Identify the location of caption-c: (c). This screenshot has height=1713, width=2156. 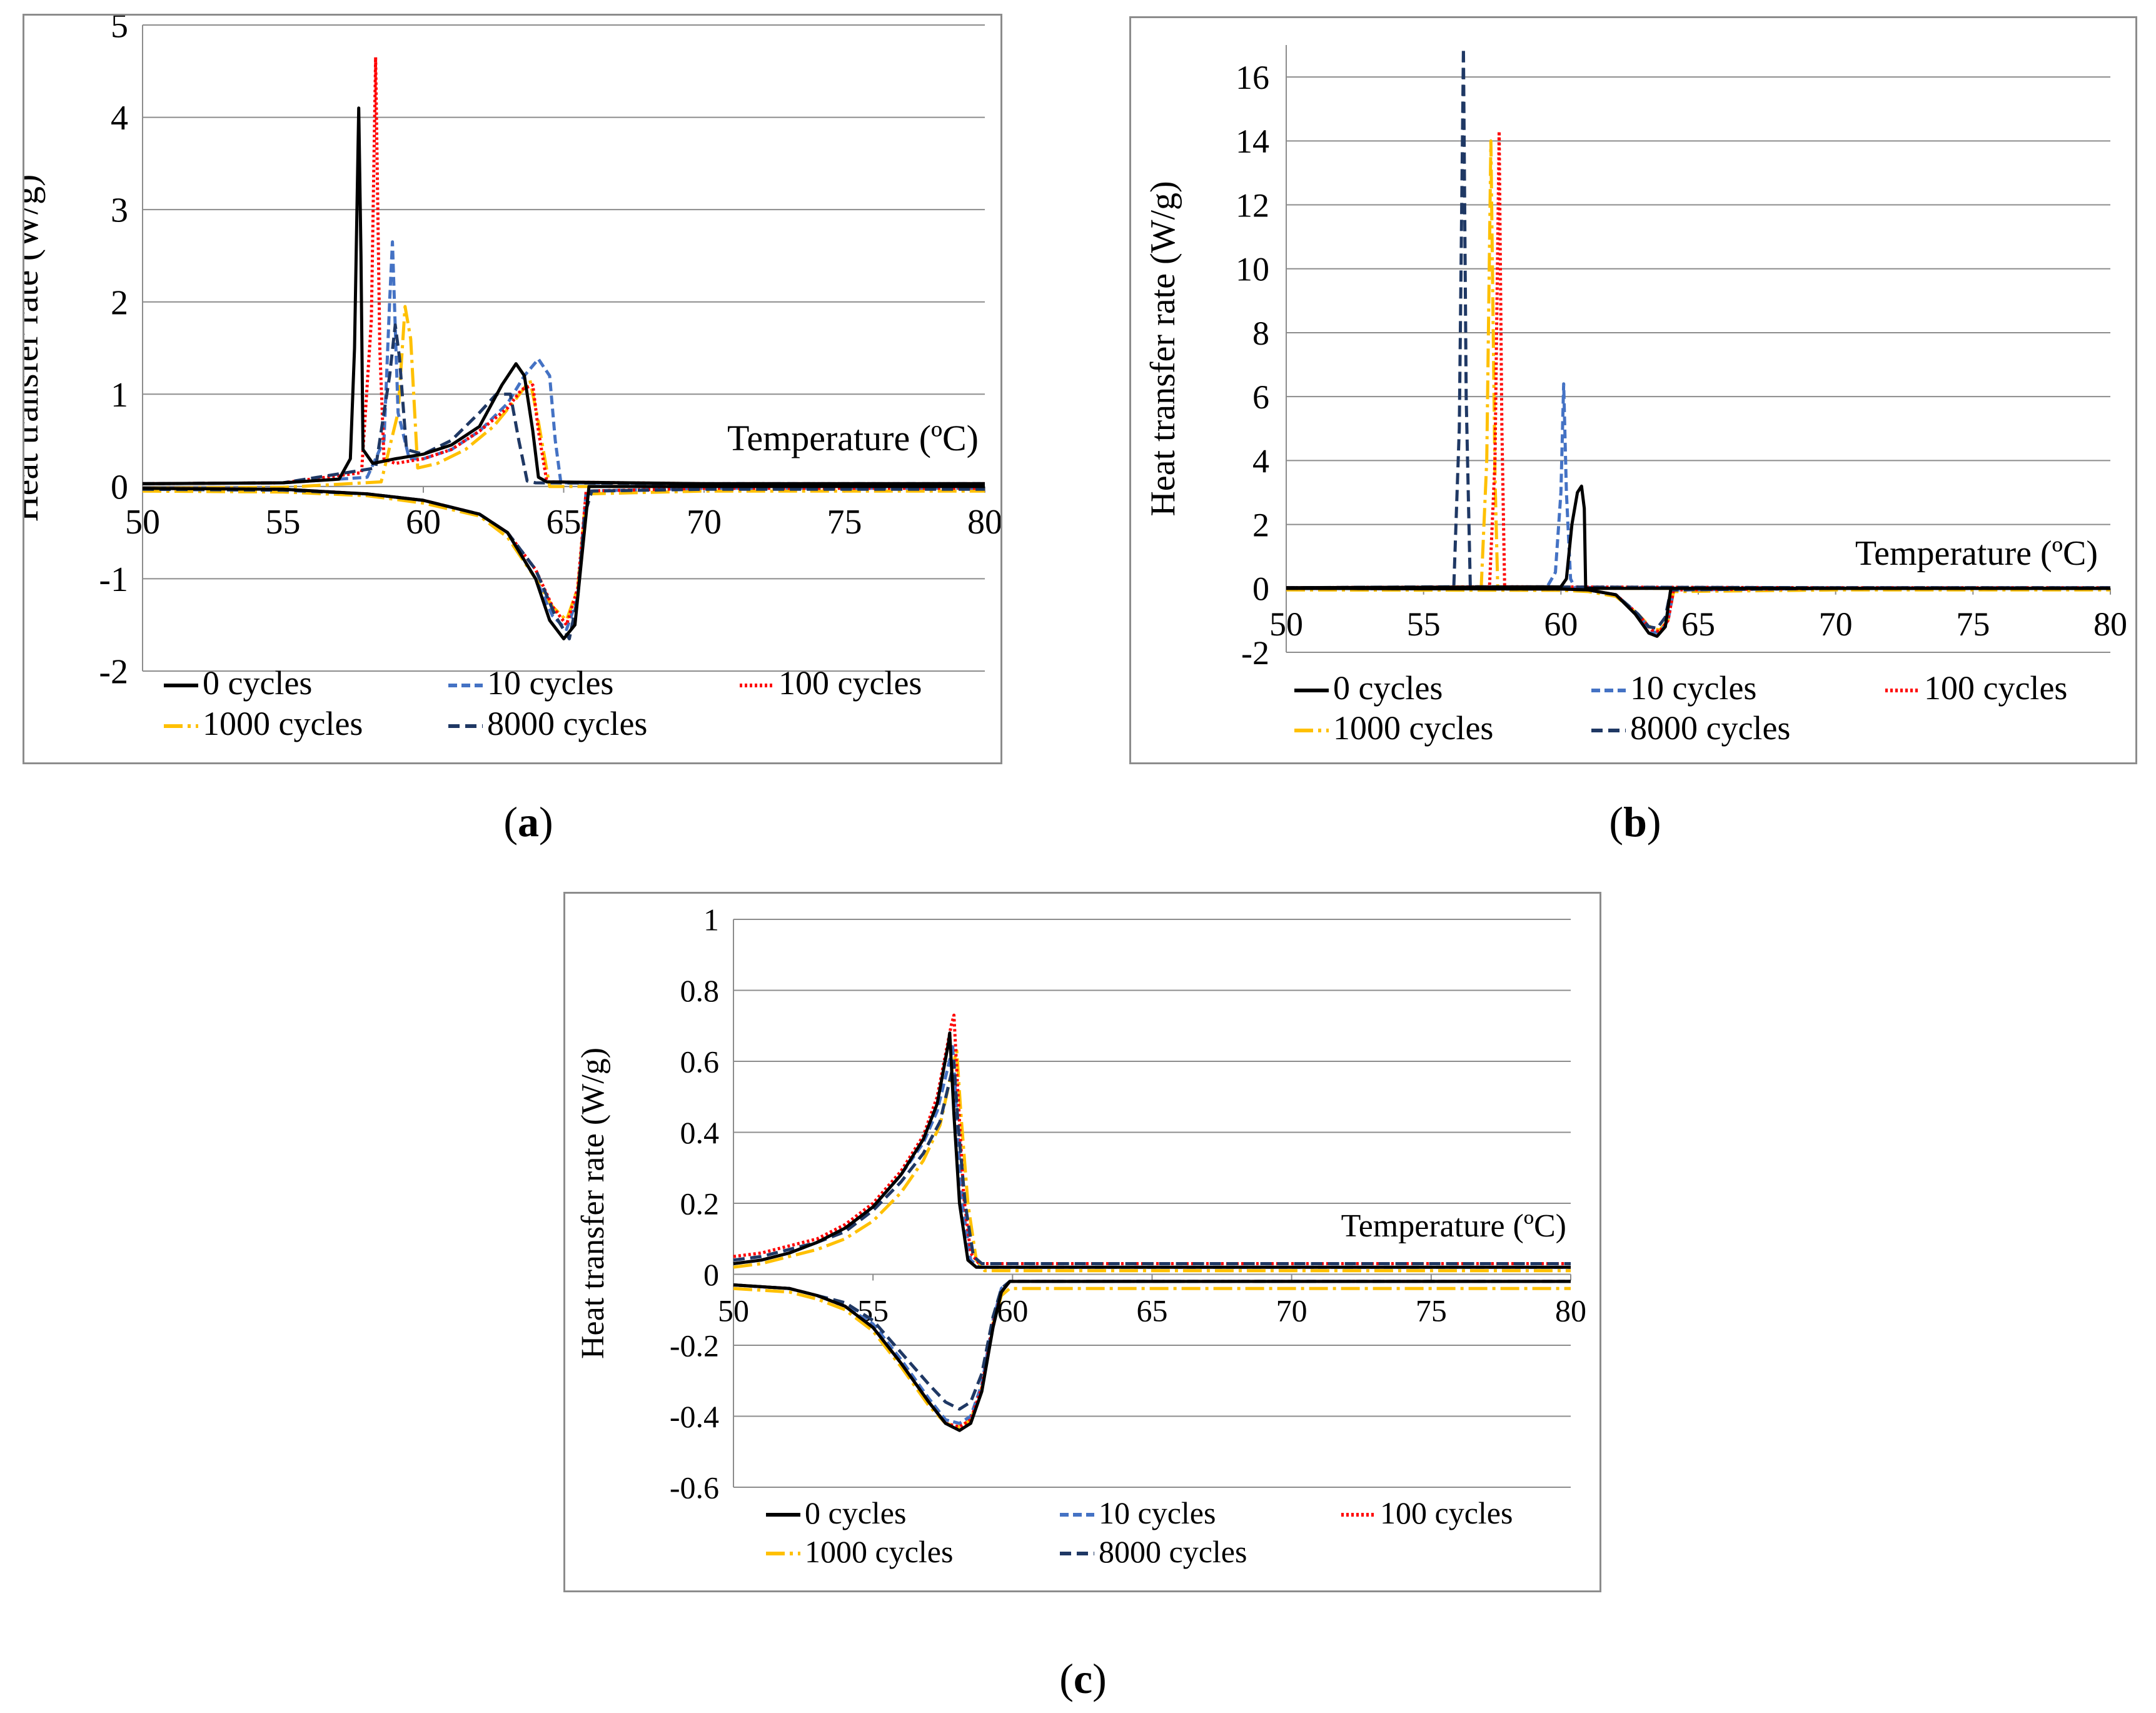
(1083, 1678).